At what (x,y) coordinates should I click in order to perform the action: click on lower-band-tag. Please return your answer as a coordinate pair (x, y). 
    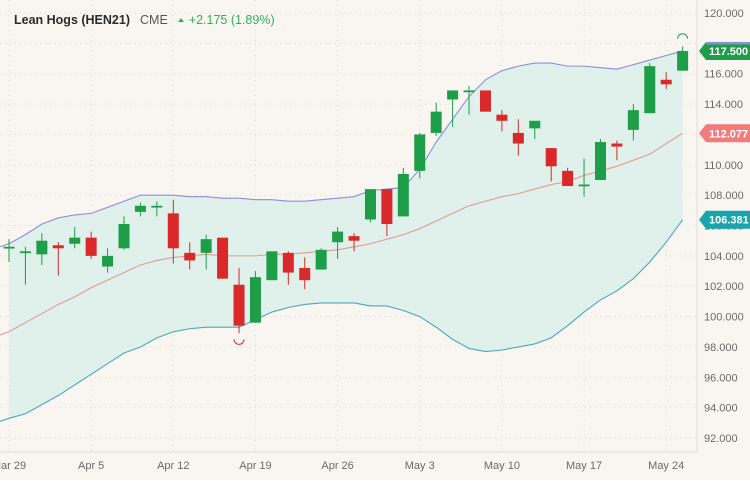
    Looking at the image, I should click on (724, 219).